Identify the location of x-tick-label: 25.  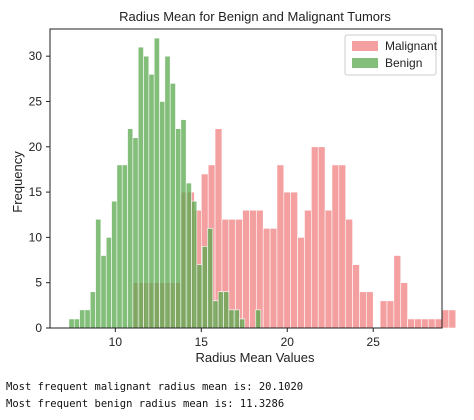
(374, 342).